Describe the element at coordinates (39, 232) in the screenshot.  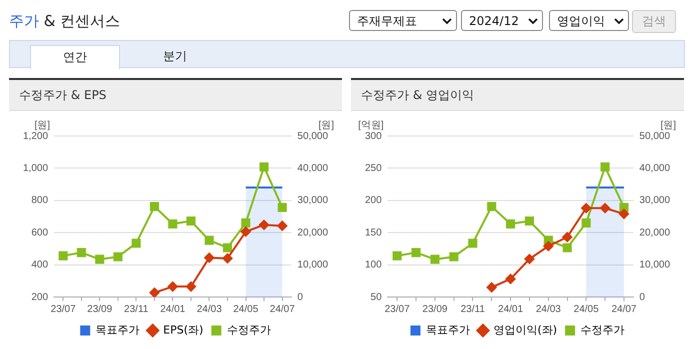
I see `y-tick-label: 600` at that location.